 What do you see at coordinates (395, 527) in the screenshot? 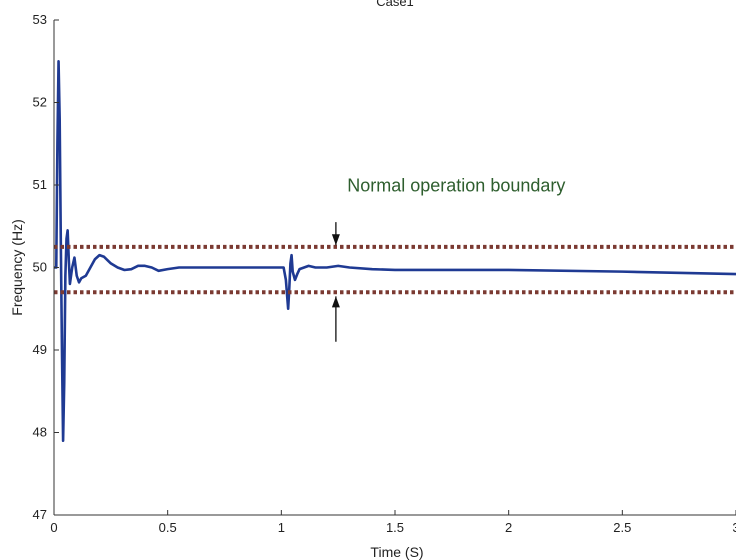
I see `x-tick-label: 1.5` at bounding box center [395, 527].